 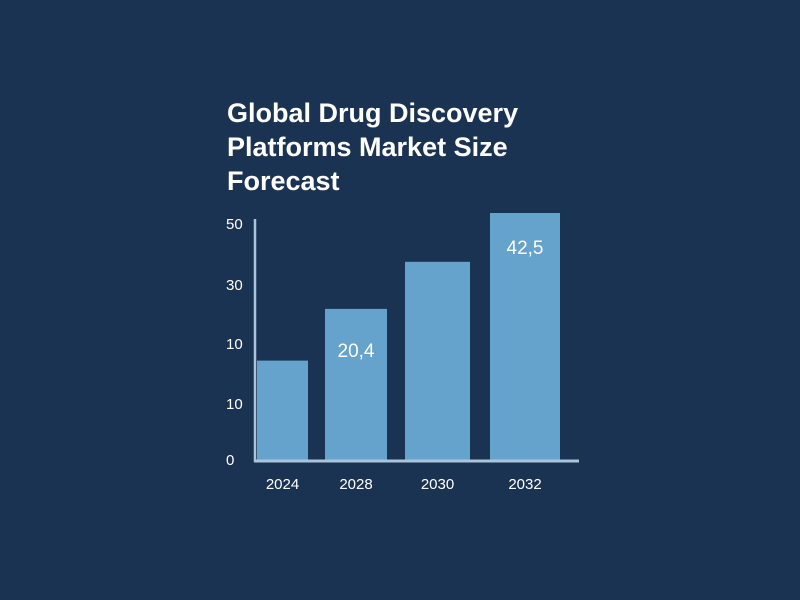 I want to click on y-tick-label: 0, so click(x=230, y=460).